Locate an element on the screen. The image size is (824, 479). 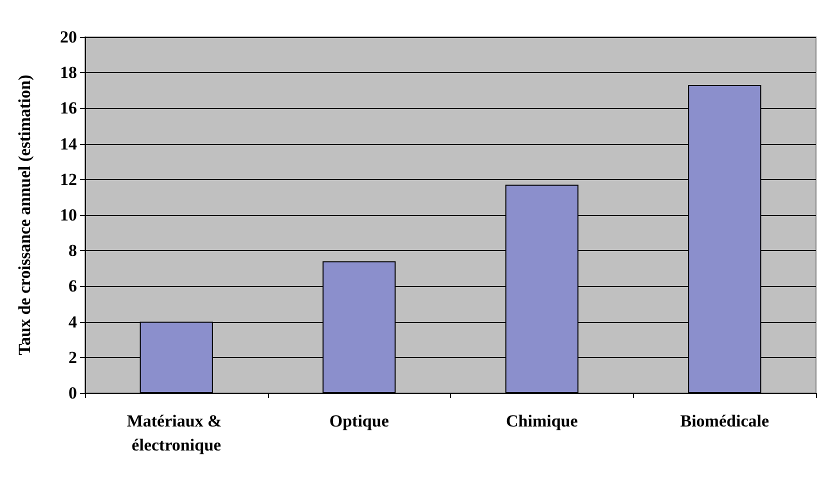
x-tick-label: Optique is located at coordinates (359, 421).